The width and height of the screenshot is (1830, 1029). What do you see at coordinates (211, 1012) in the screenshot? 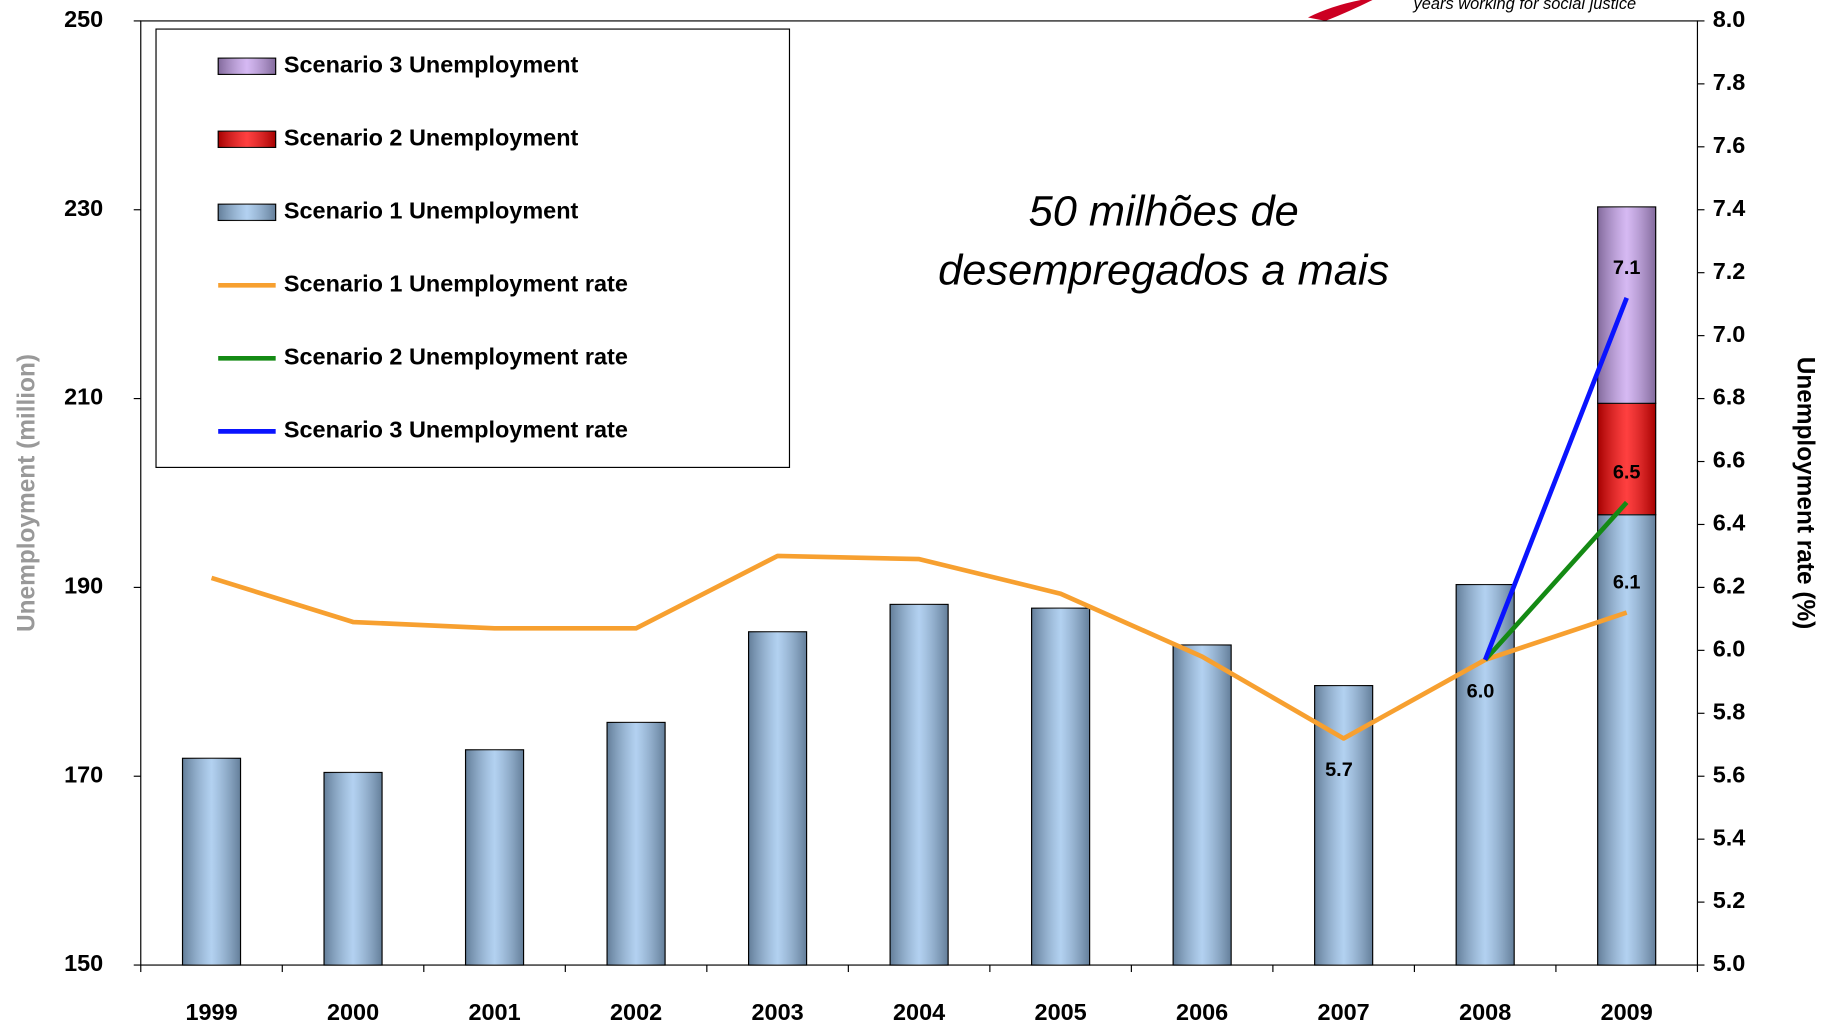
I see `x-tick-label: 1999` at bounding box center [211, 1012].